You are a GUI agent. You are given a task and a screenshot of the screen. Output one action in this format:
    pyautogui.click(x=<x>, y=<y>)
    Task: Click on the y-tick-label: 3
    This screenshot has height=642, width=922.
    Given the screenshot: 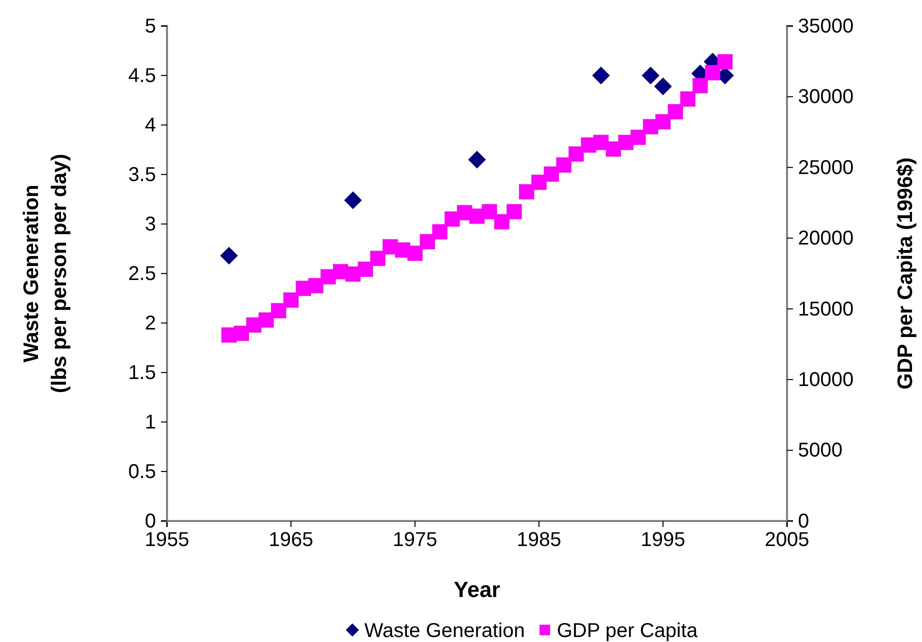 What is the action you would take?
    pyautogui.click(x=150, y=224)
    